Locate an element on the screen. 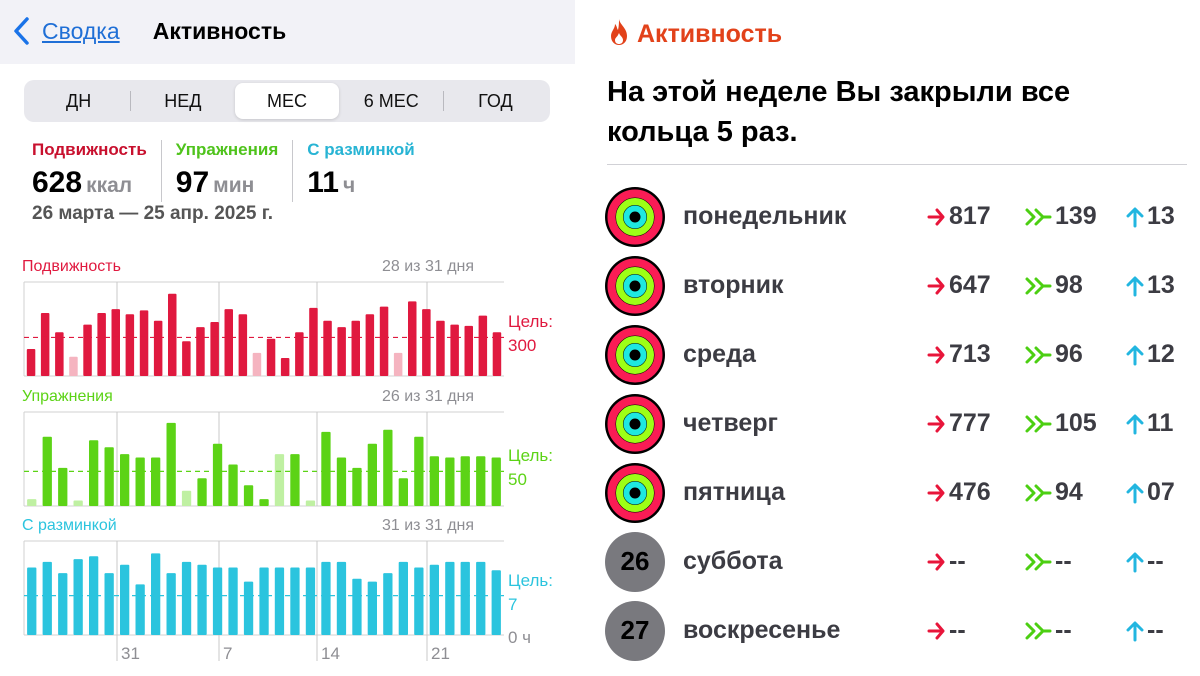 Image resolution: width=1200 pixels, height=676 pixels. chart-header: Подвижность 28 из 31 дня is located at coordinates (292, 269).